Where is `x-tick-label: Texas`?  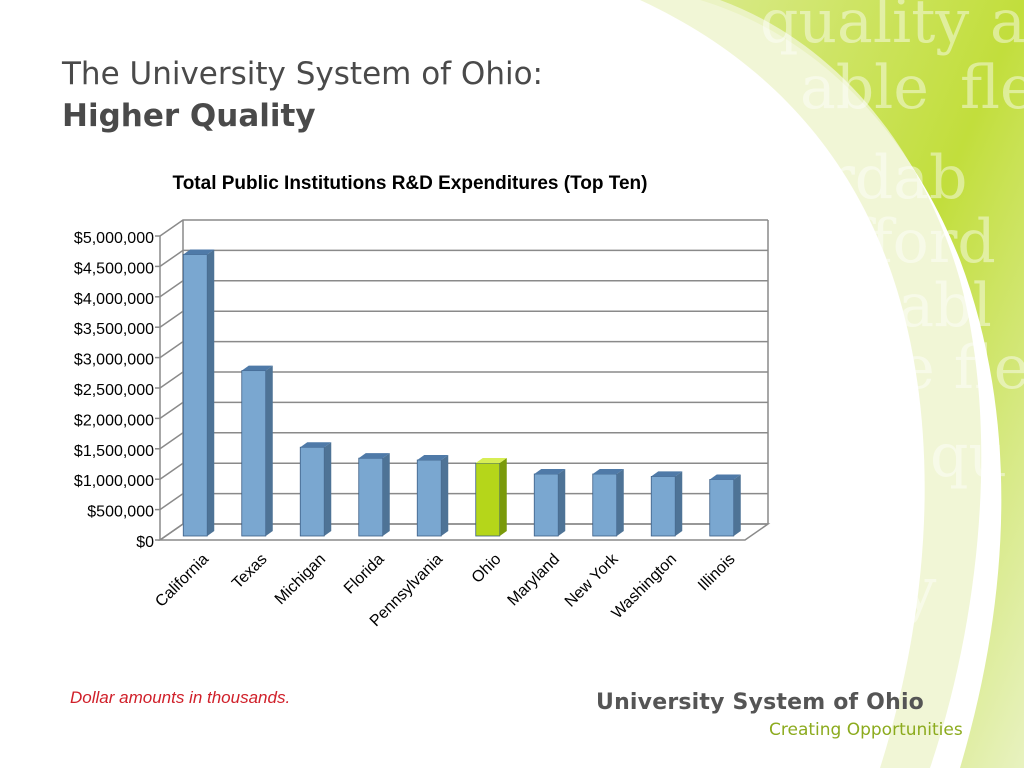 x-tick-label: Texas is located at coordinates (250, 572).